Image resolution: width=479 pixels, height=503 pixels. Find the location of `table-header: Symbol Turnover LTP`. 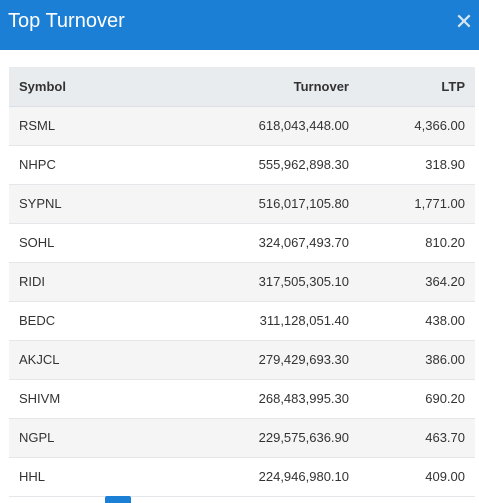

table-header: Symbol Turnover LTP is located at coordinates (242, 87).